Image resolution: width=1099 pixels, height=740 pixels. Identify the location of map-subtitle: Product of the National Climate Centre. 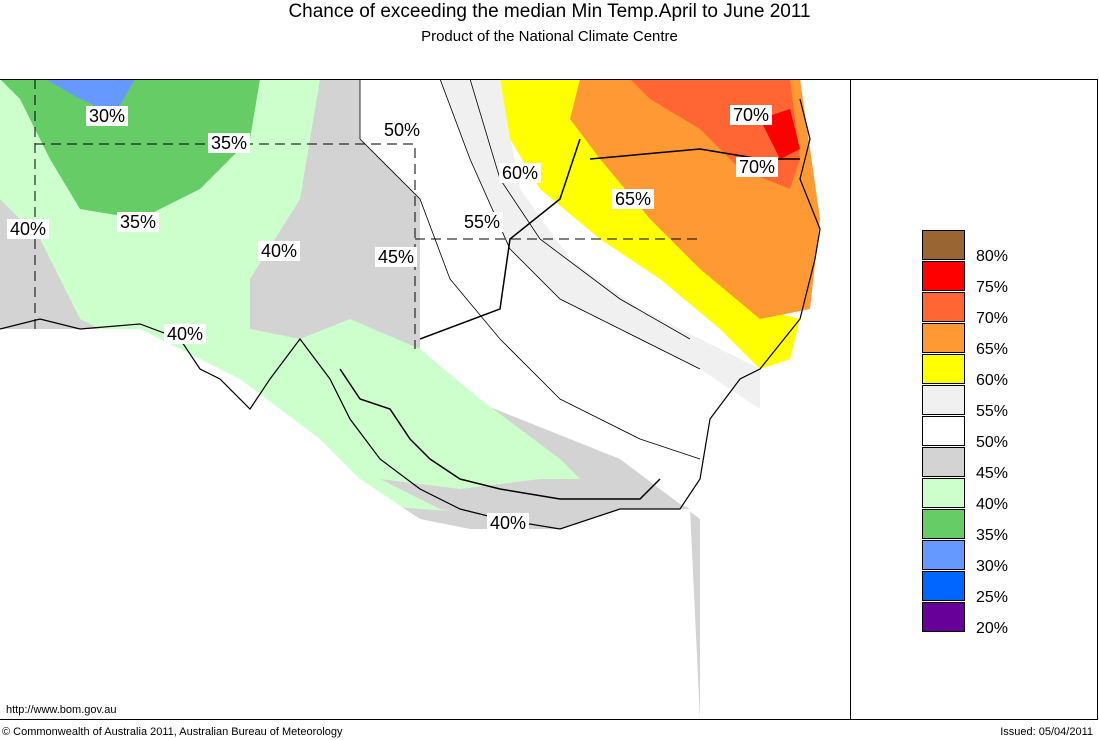
(549, 36).